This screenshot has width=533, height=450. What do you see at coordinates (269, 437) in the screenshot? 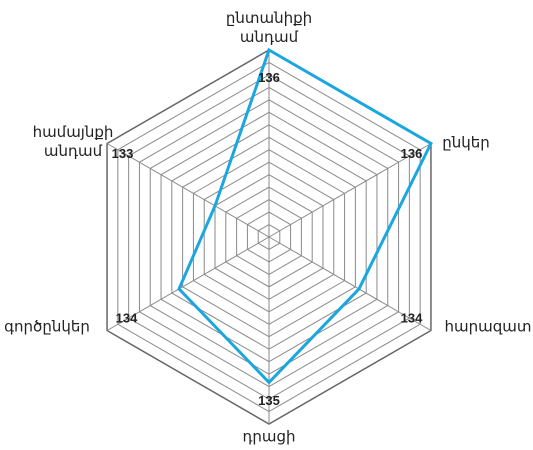
I see `category-label: դրացի` at bounding box center [269, 437].